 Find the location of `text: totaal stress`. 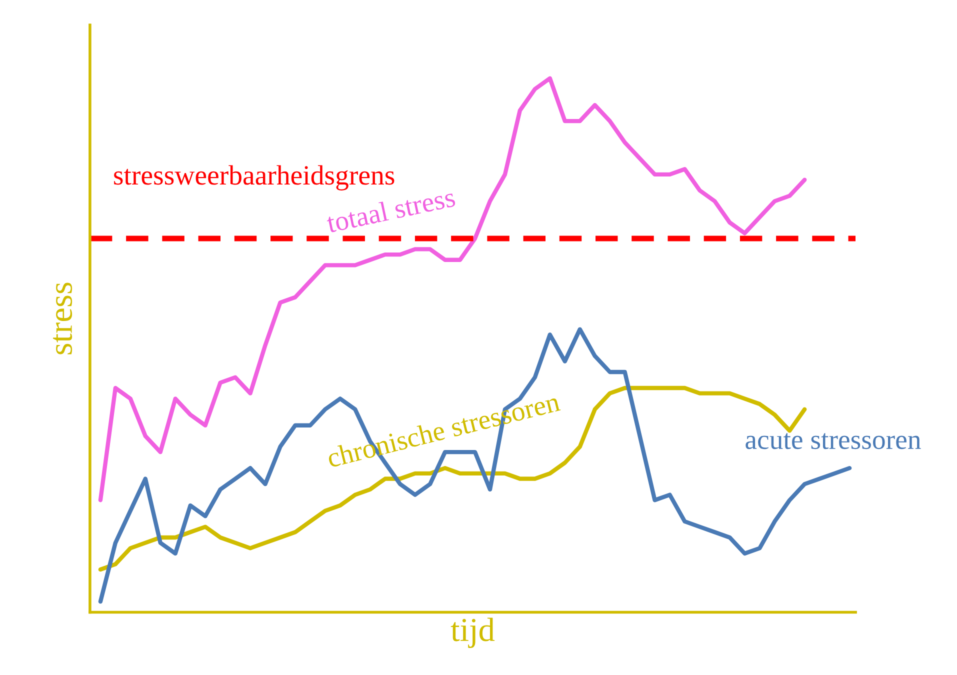

text: totaal stress is located at coordinates (391, 213).